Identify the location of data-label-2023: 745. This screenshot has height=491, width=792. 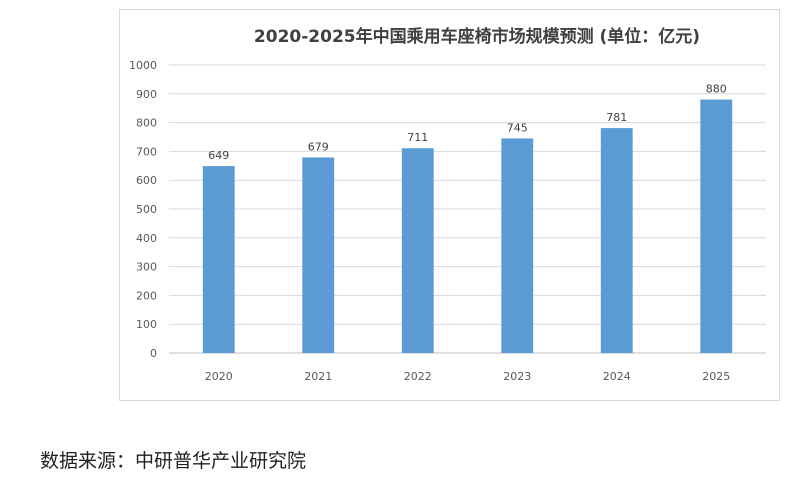
(517, 127).